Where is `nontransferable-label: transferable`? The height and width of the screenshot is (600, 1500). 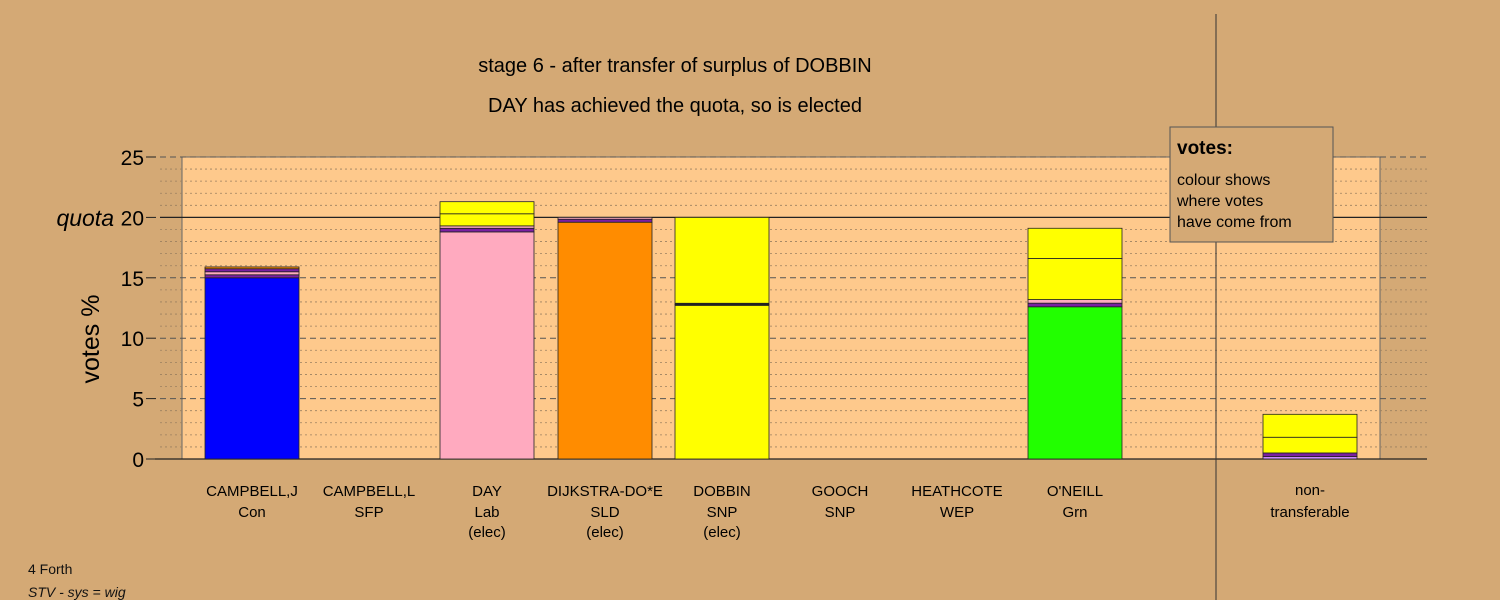
nontransferable-label: transferable is located at coordinates (1309, 512).